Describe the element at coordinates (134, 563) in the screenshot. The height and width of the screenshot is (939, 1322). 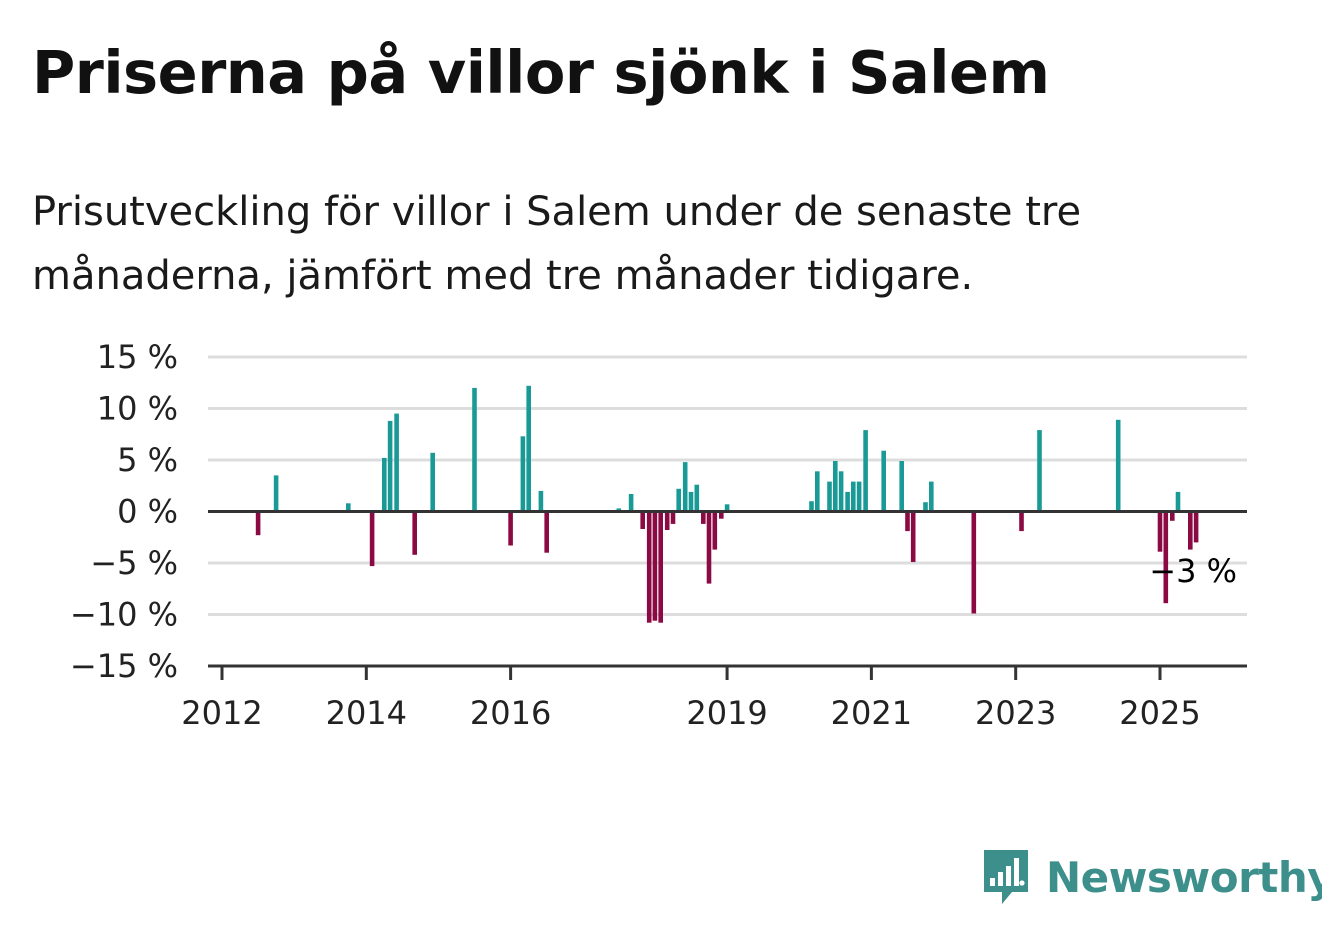
I see `y-tick-label: −5 %` at that location.